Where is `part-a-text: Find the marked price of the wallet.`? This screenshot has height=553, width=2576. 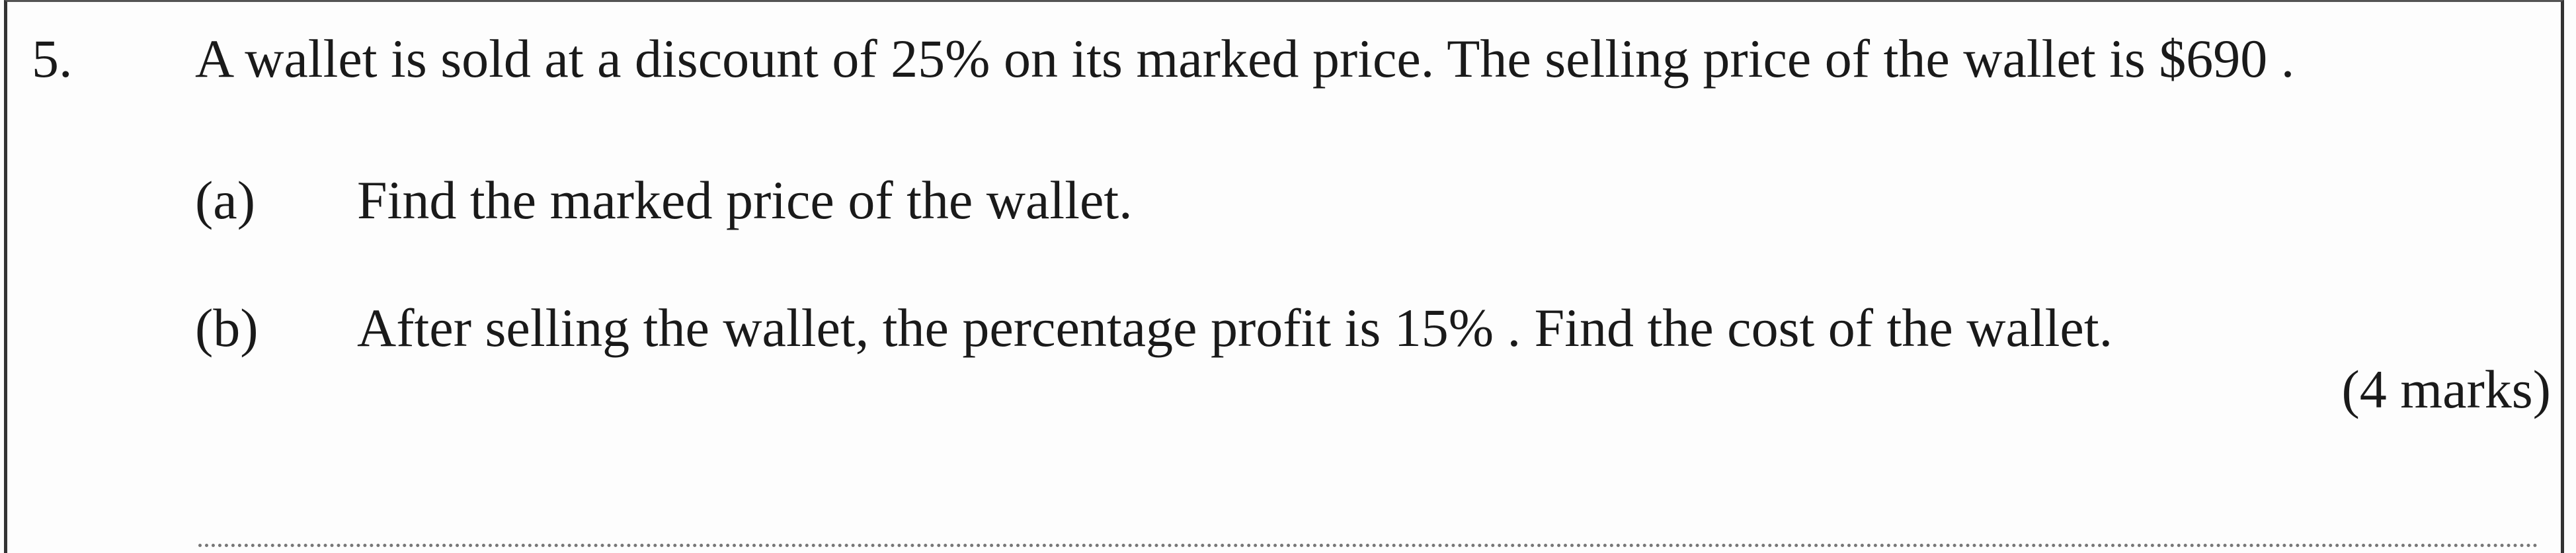
part-a-text: Find the marked price of the wallet. is located at coordinates (745, 200).